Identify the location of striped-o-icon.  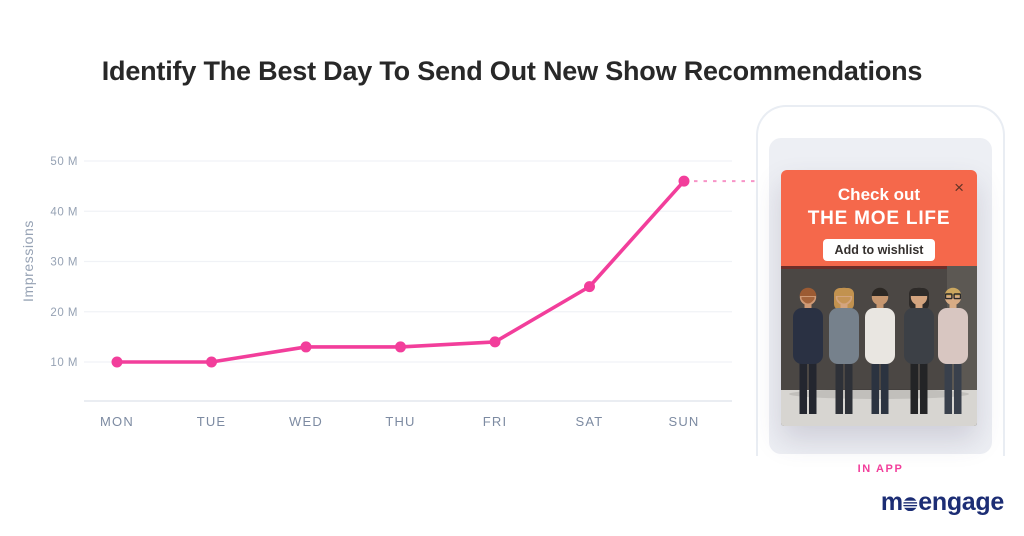
(910, 503).